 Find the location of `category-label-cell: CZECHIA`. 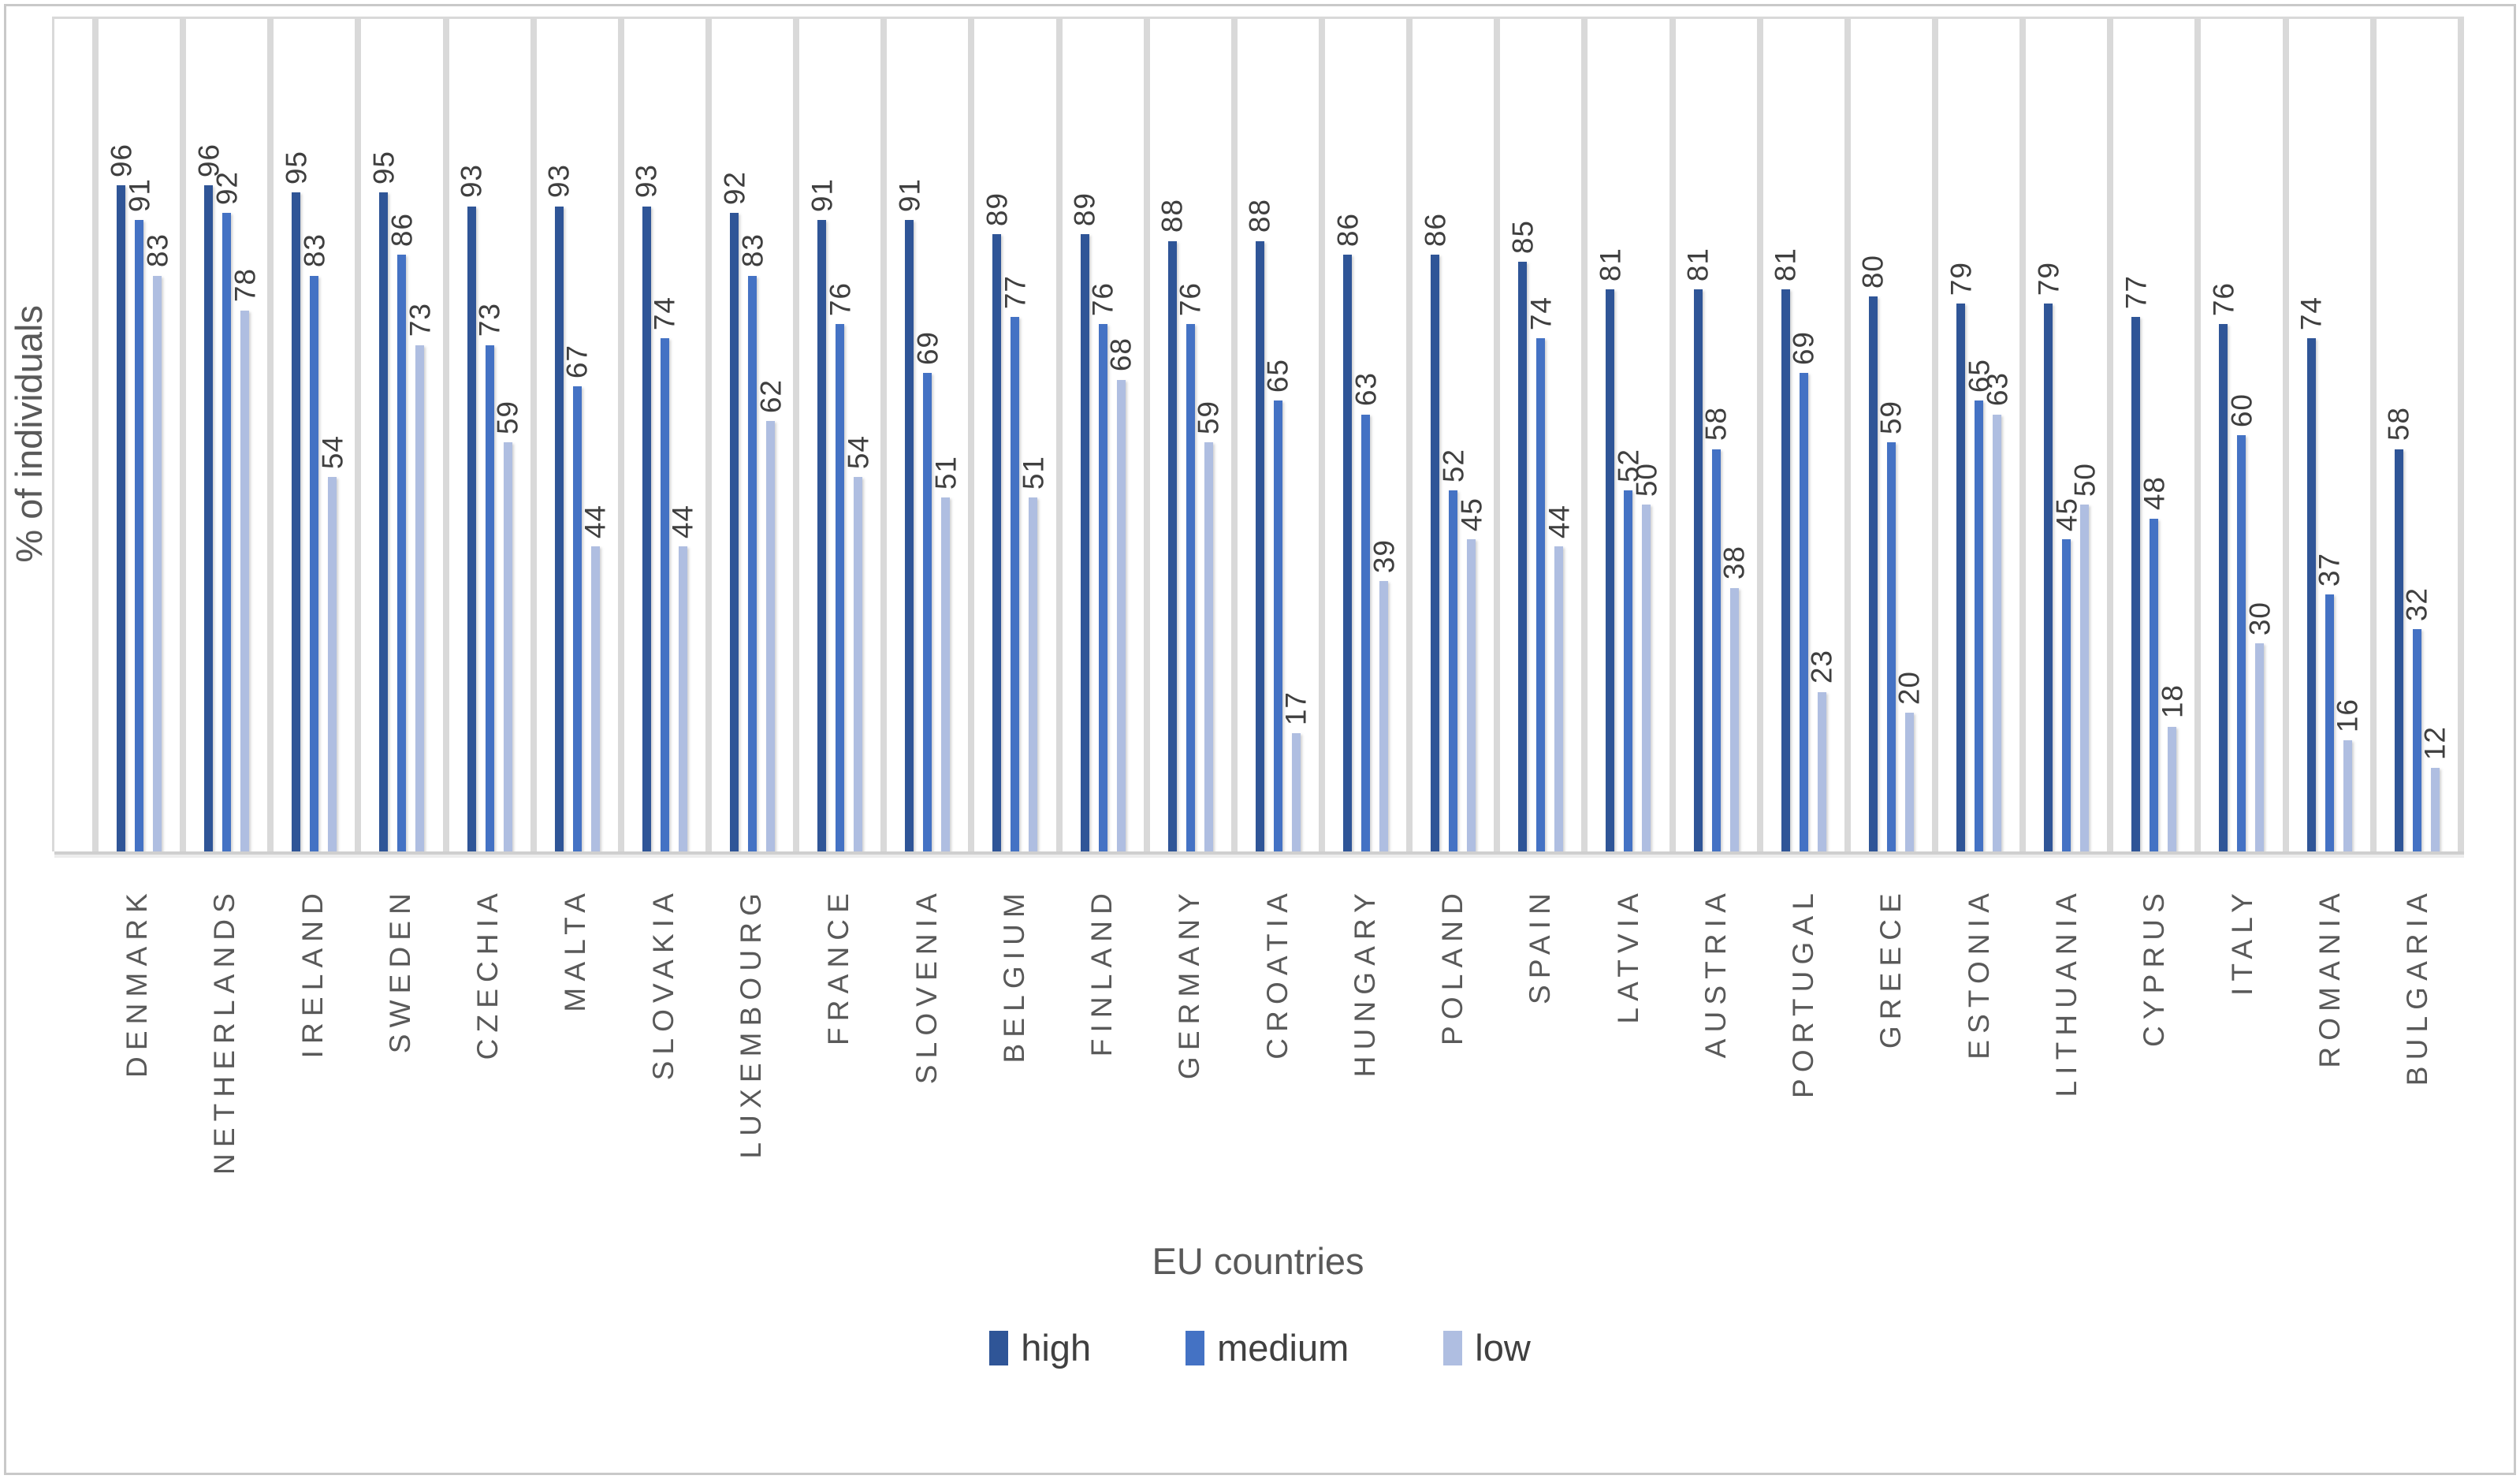

category-label-cell: CZECHIA is located at coordinates (484, 1072).